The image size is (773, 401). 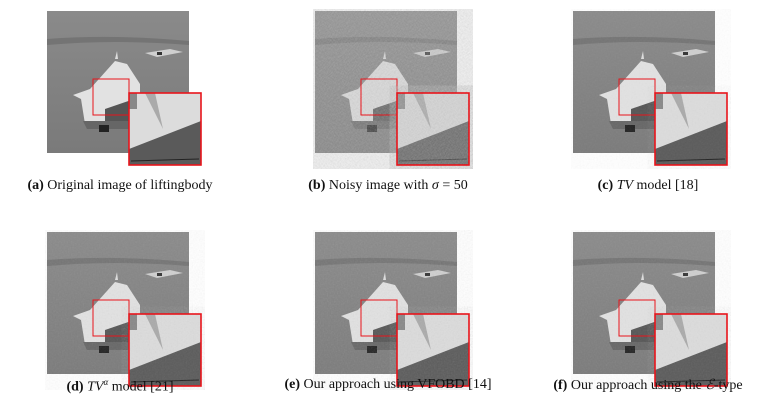 I want to click on image-b, so click(x=393, y=89).